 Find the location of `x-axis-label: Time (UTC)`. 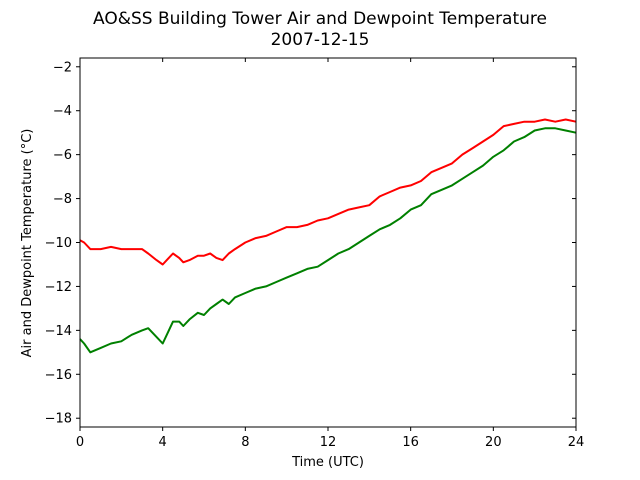

x-axis-label: Time (UTC) is located at coordinates (327, 462).